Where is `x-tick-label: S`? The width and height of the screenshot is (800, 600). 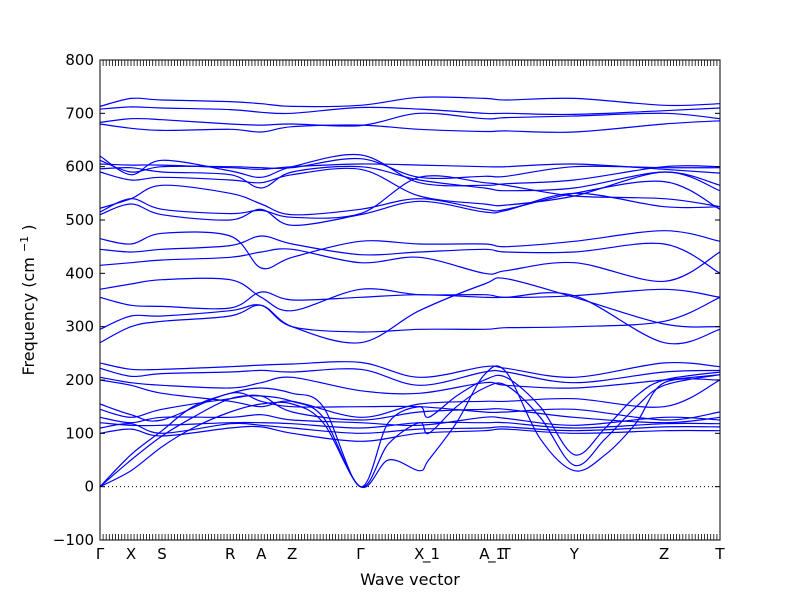 x-tick-label: S is located at coordinates (162, 554).